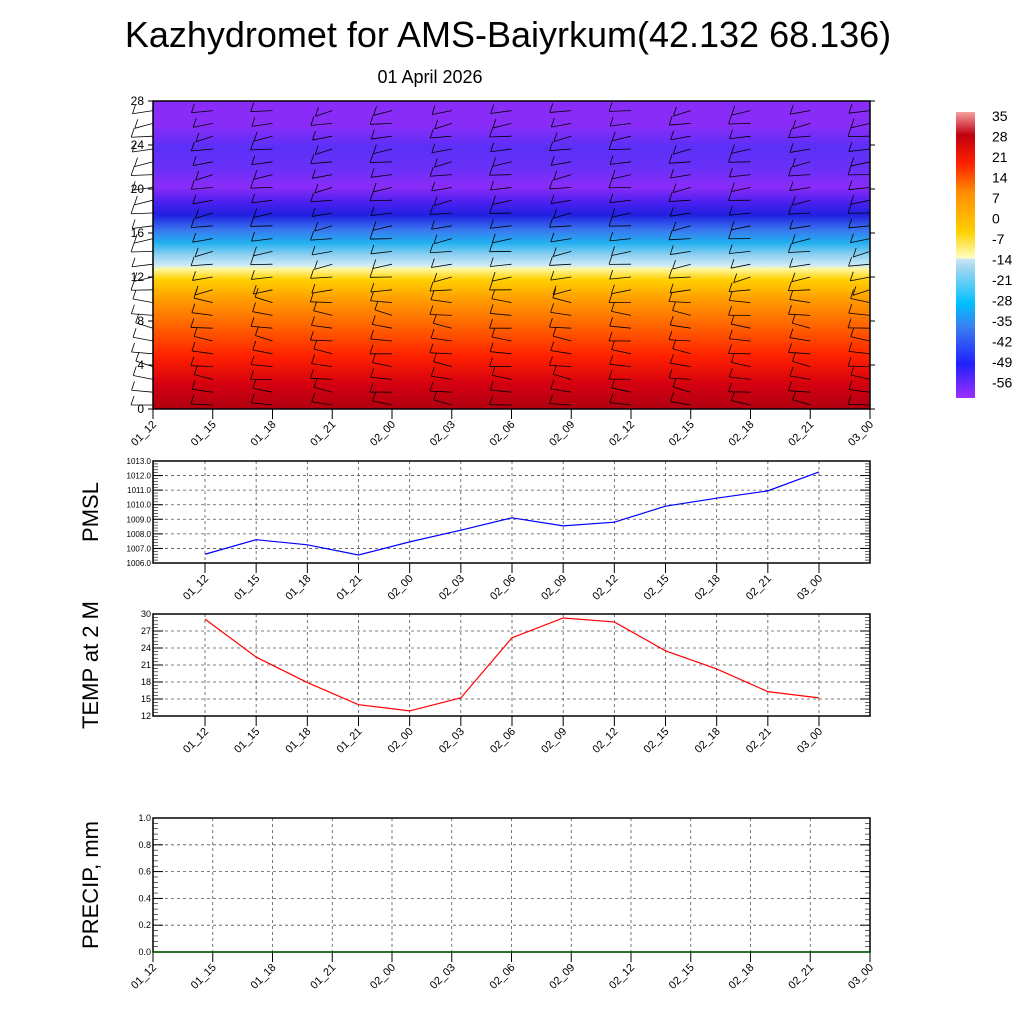  Describe the element at coordinates (144, 845) in the screenshot. I see `y-tick-label: 0.8` at that location.